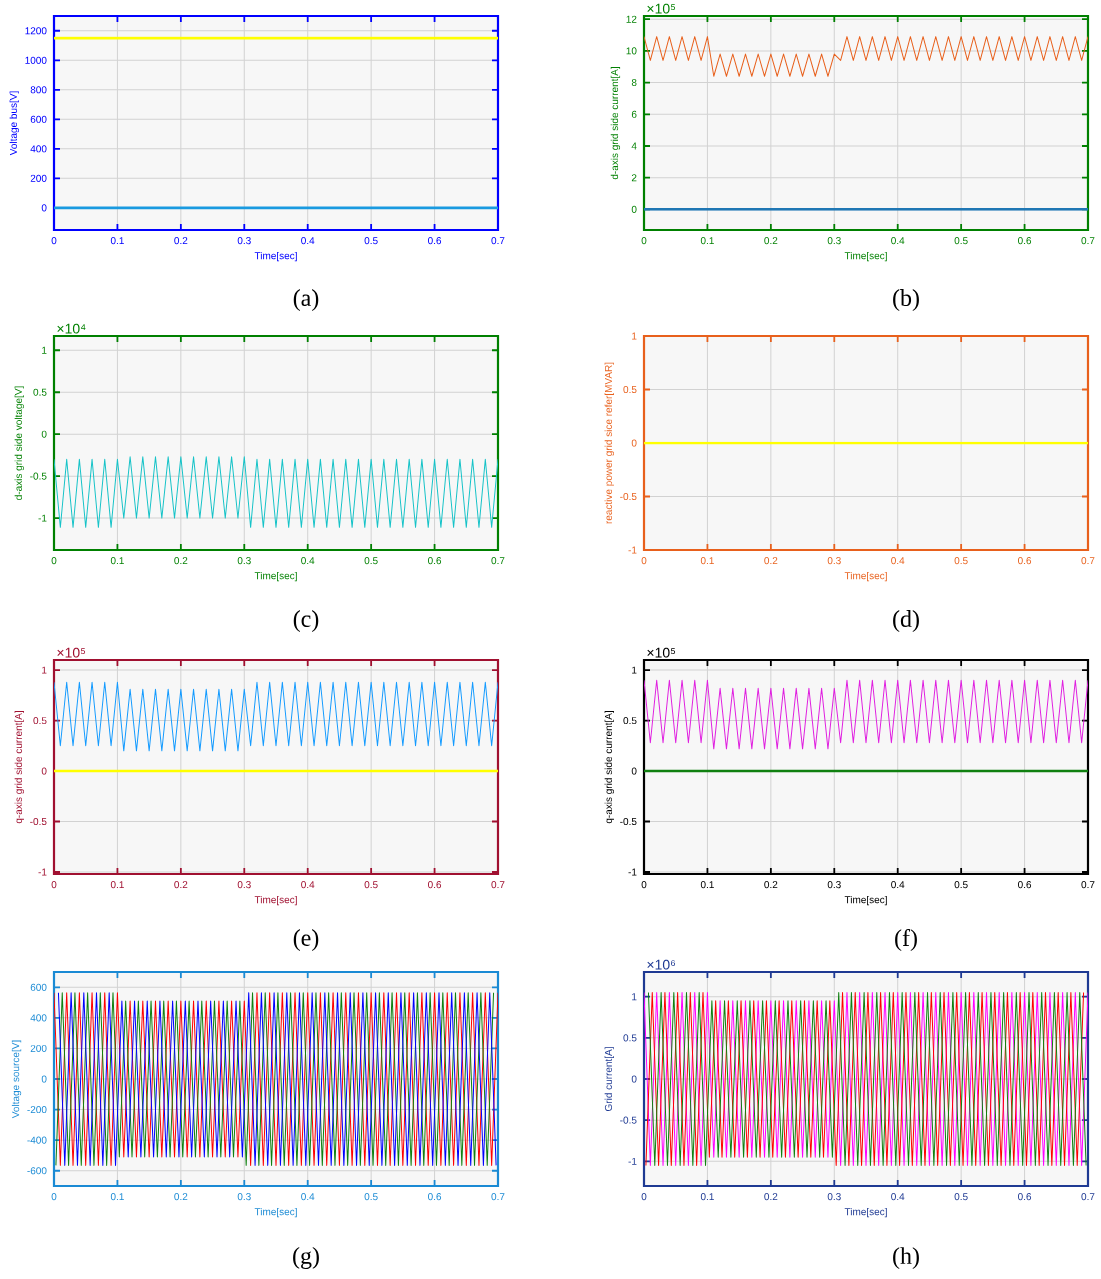  I want to click on y-tick-label: 4, so click(634, 146).